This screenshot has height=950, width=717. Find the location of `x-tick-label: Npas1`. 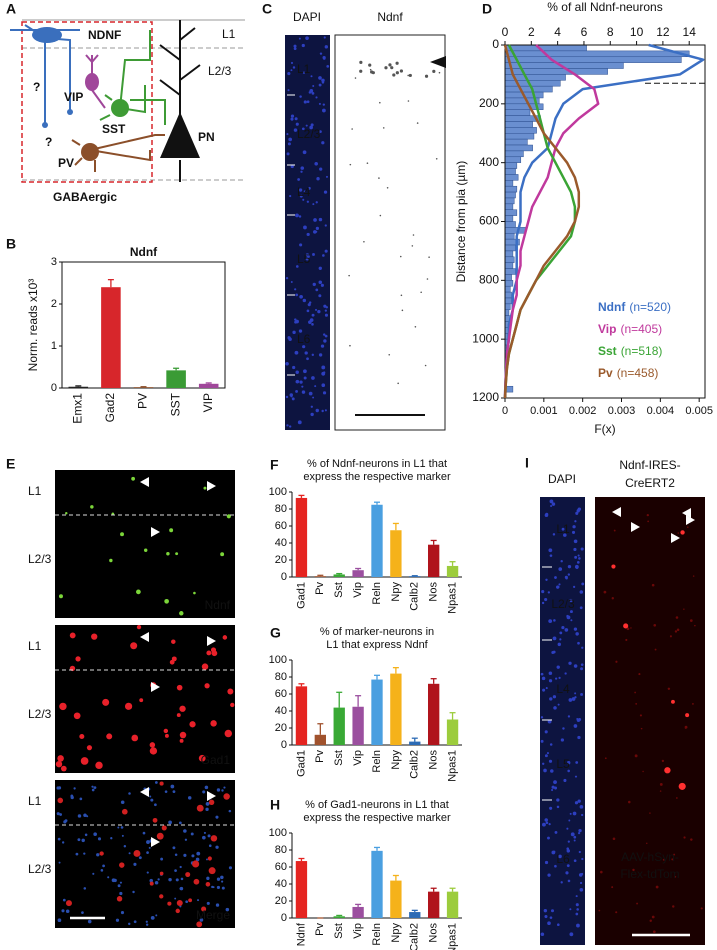

x-tick-label: Npas1 is located at coordinates (452, 766).